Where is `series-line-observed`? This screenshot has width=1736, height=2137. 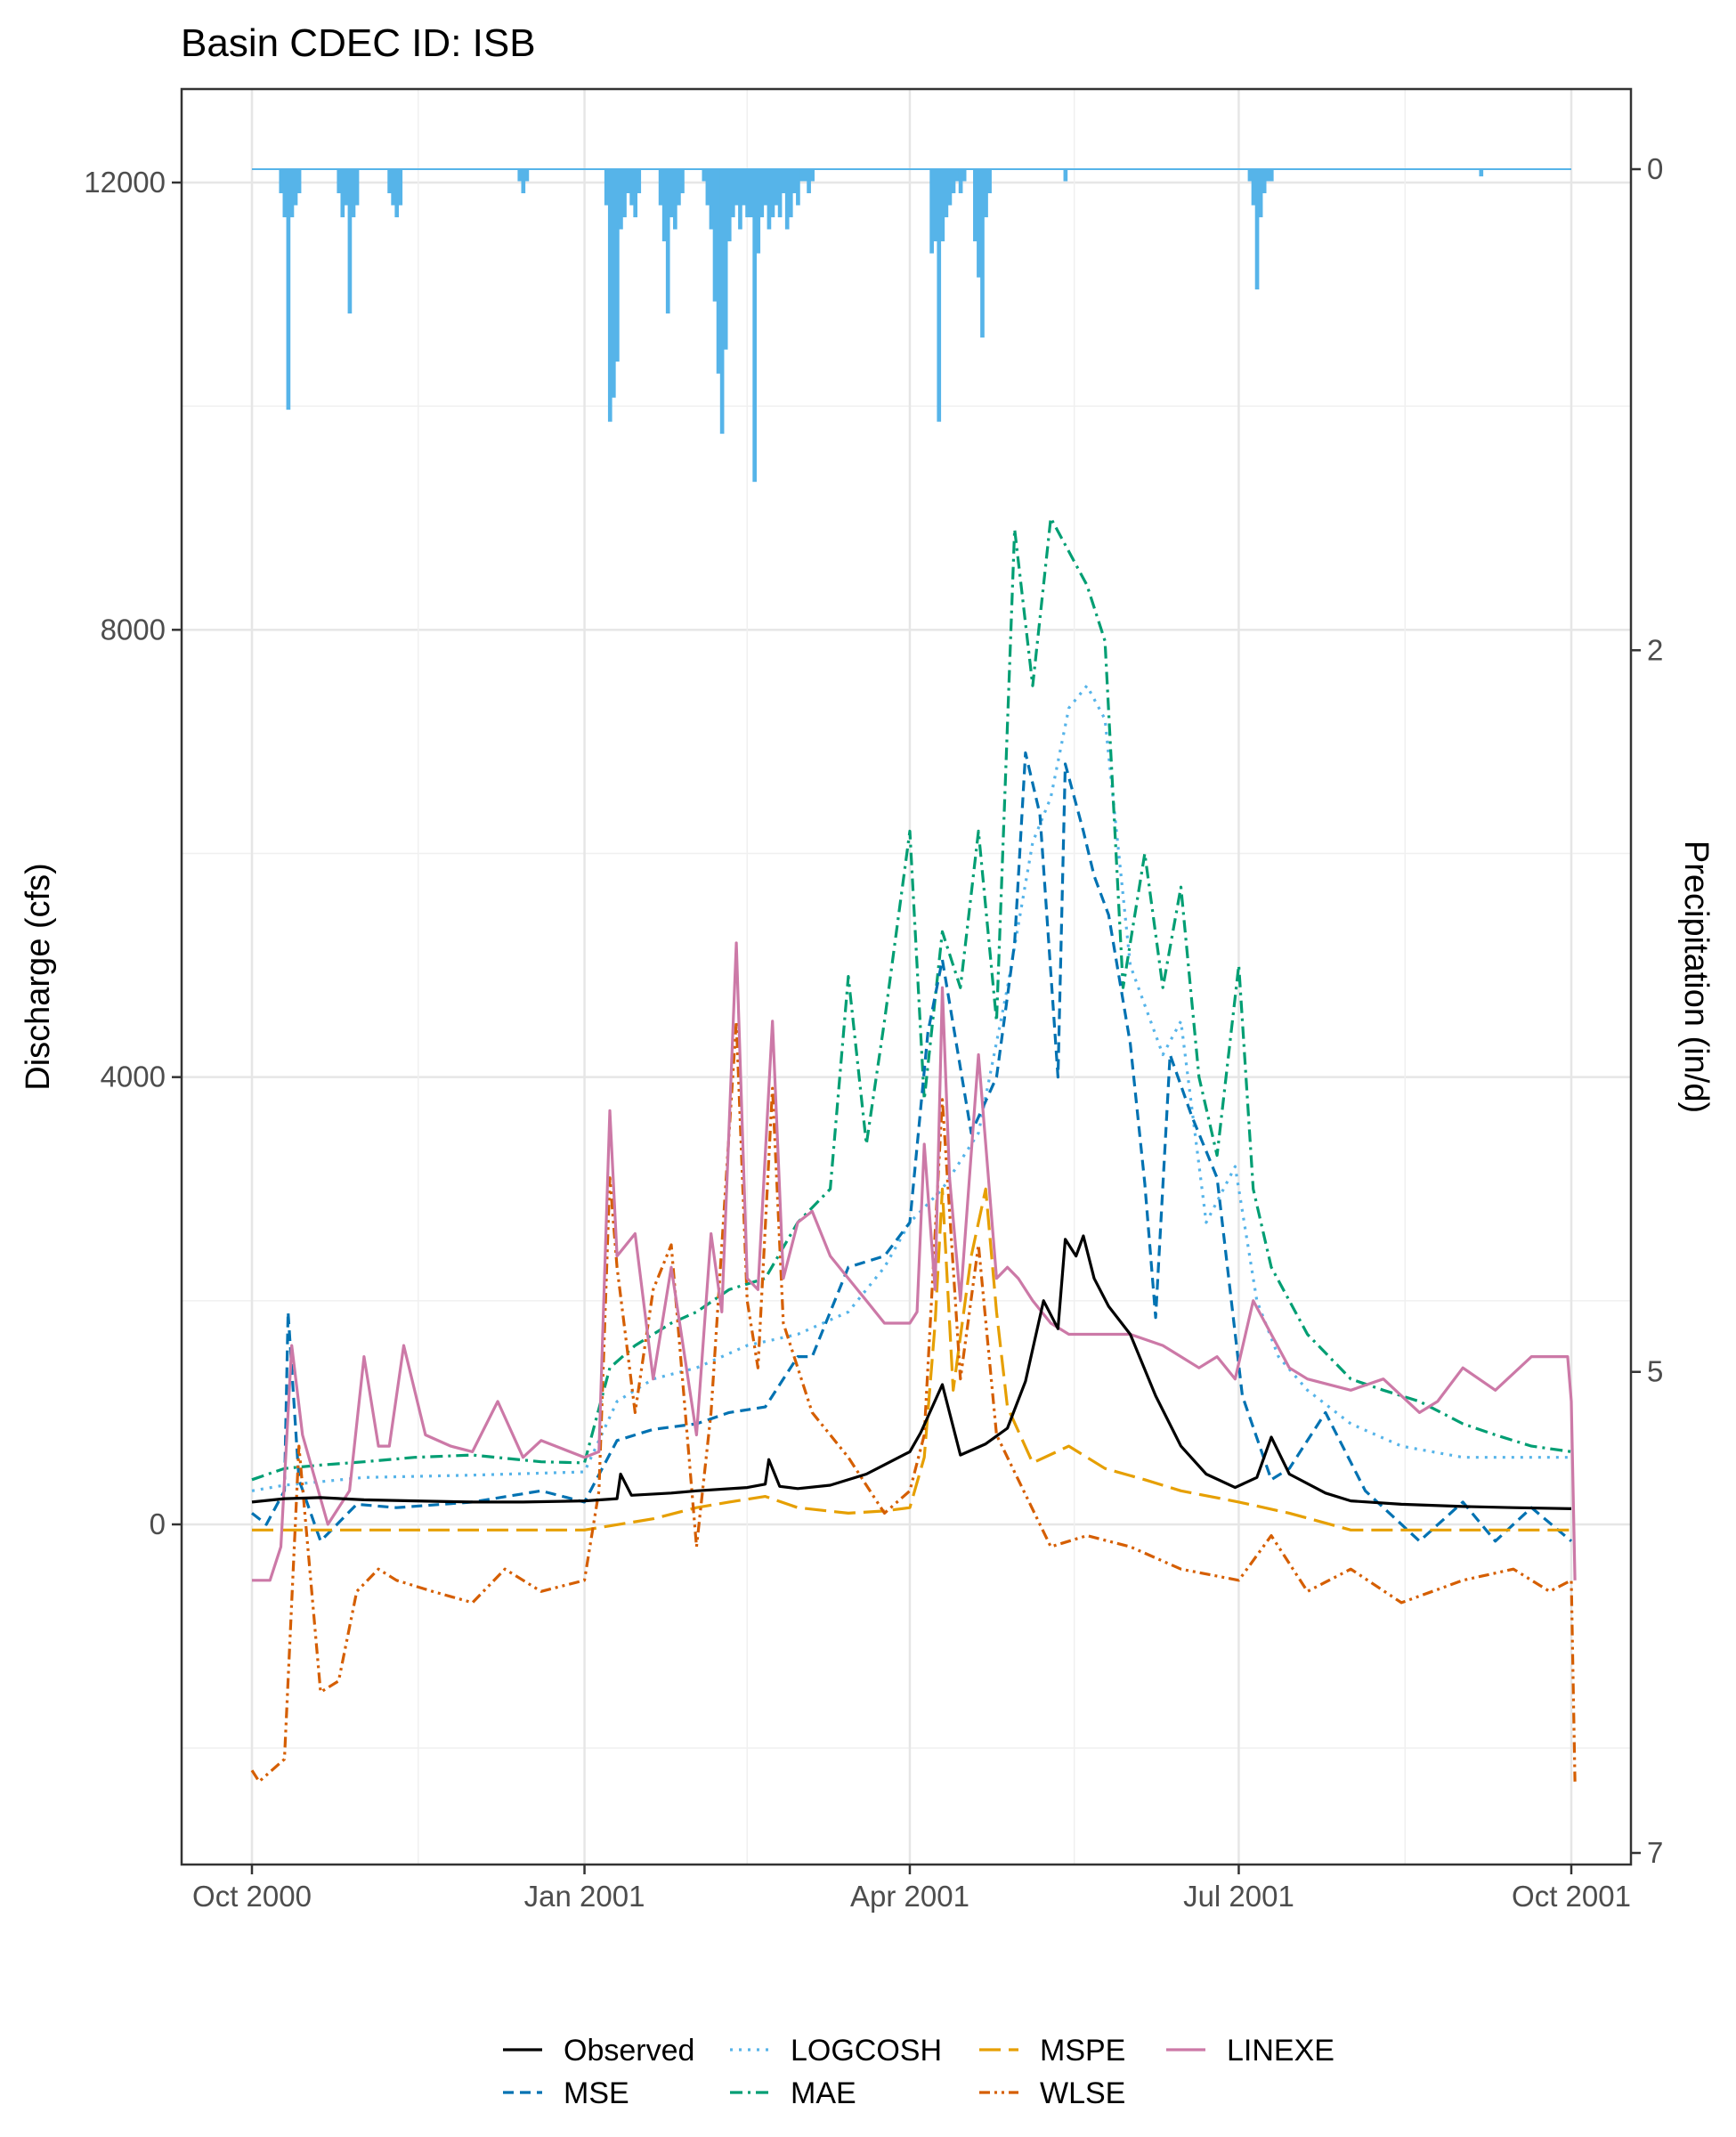 series-line-observed is located at coordinates (911, 1372).